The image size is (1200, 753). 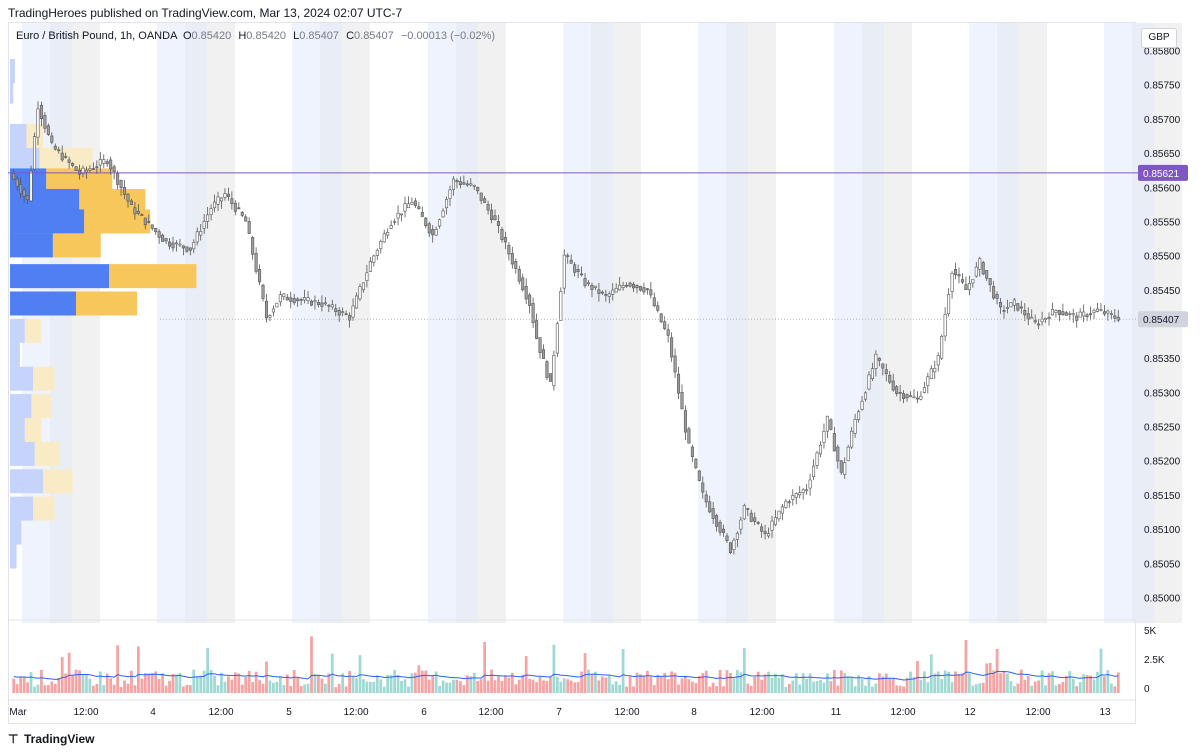 What do you see at coordinates (1159, 38) in the screenshot?
I see `currency-selector: GBP` at bounding box center [1159, 38].